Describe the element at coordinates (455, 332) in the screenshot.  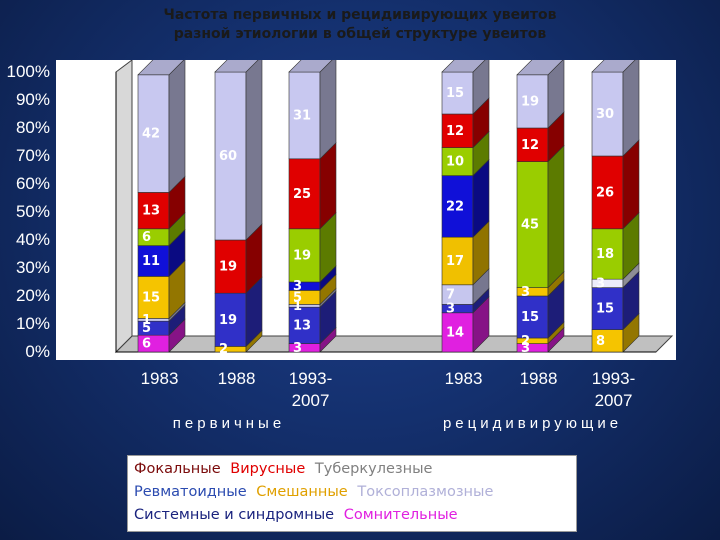
I see `bar-value-label: 14` at that location.